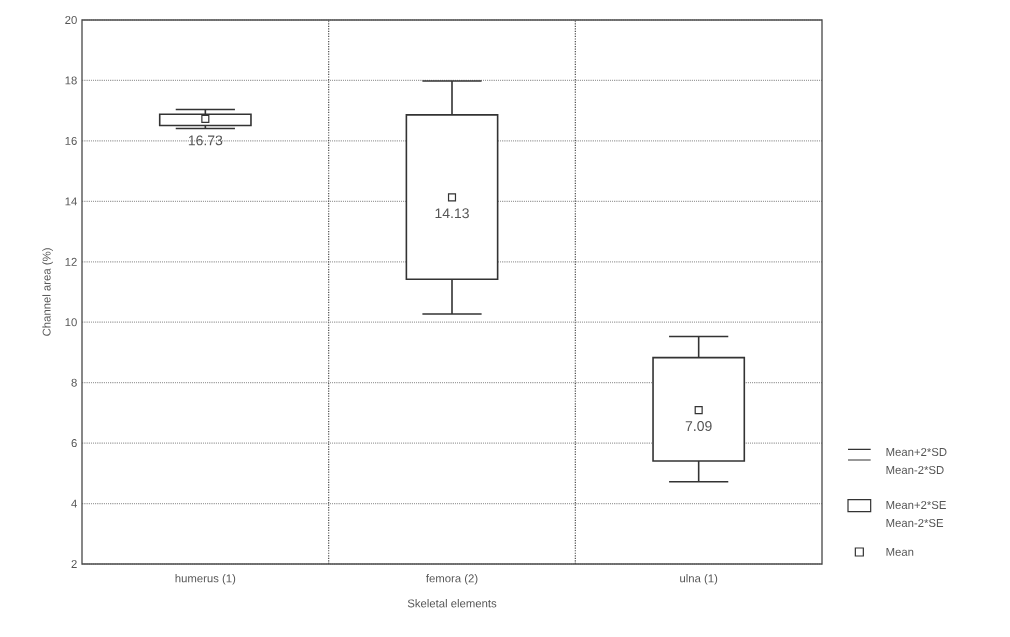 This screenshot has width=1010, height=637. Describe the element at coordinates (71, 20) in the screenshot. I see `y-tick-label: 20` at that location.